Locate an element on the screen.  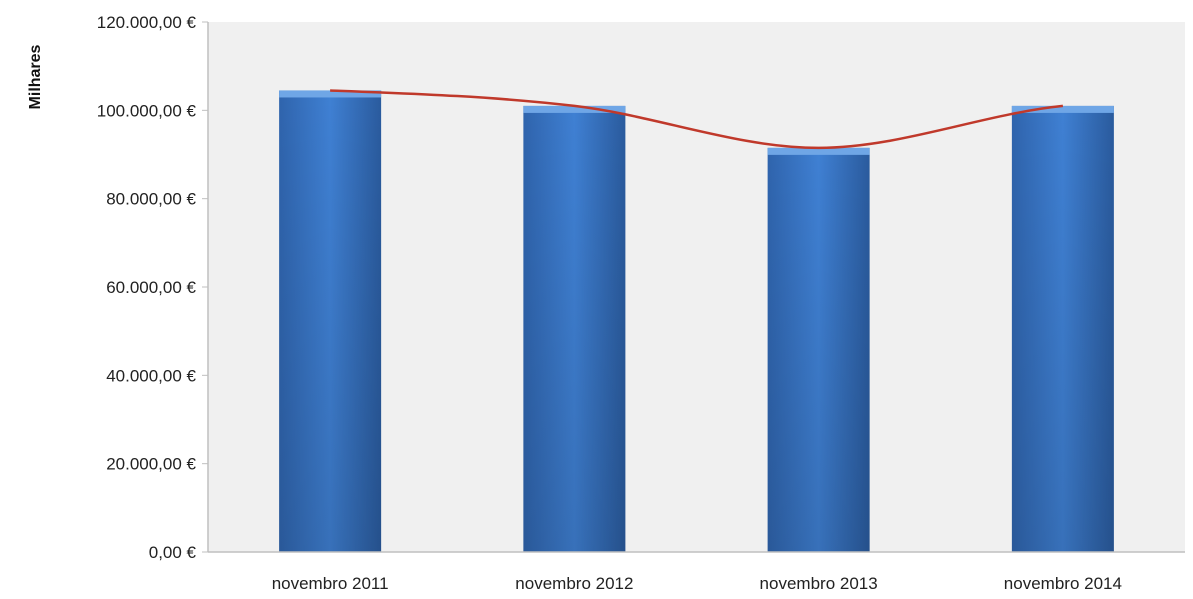
y-tick-label: 120.000,00 € is located at coordinates (147, 22).